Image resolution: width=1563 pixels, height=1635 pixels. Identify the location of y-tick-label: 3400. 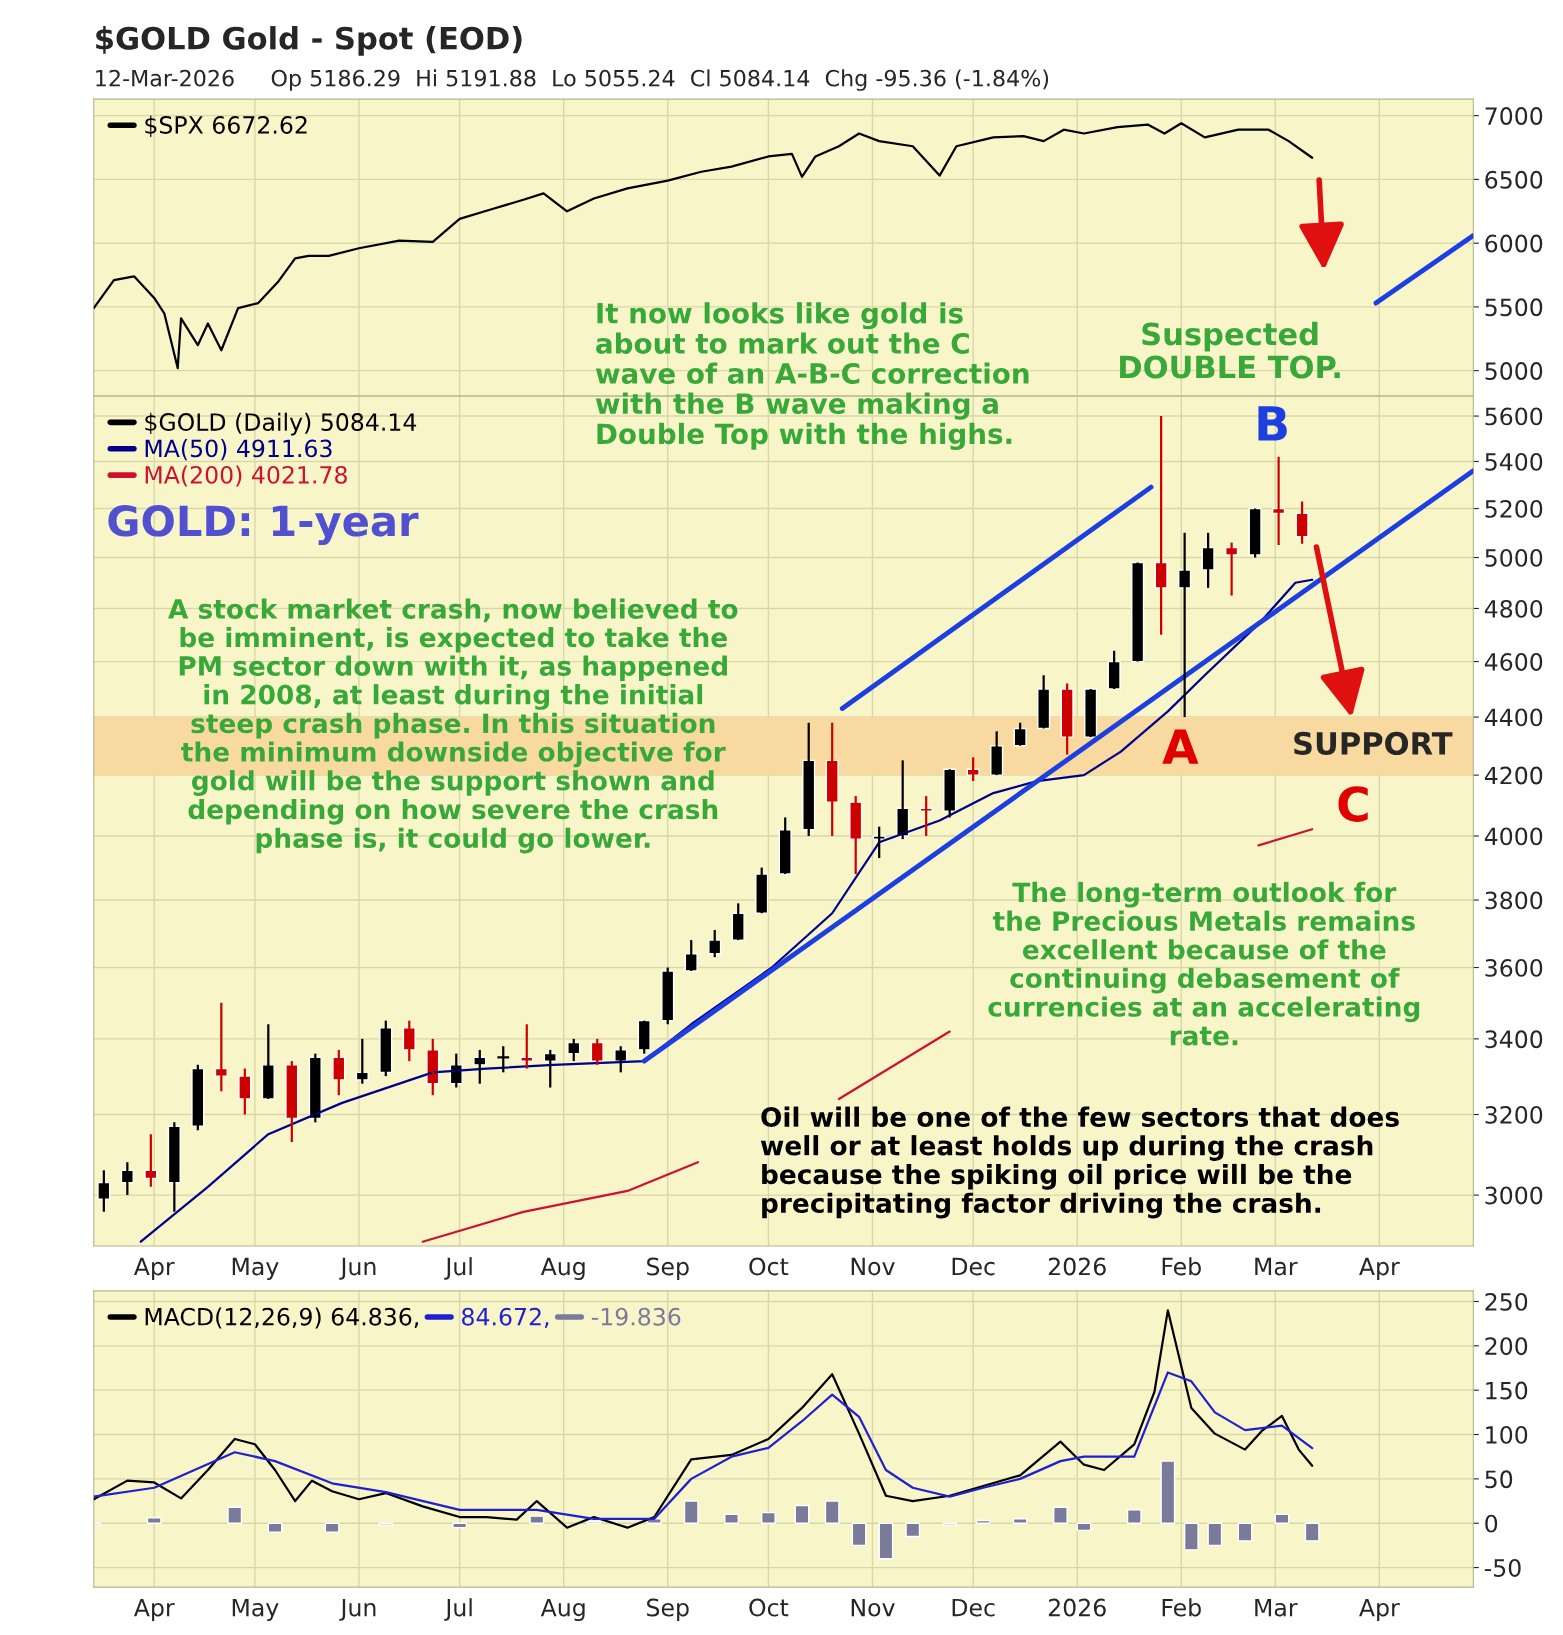
(1514, 1039).